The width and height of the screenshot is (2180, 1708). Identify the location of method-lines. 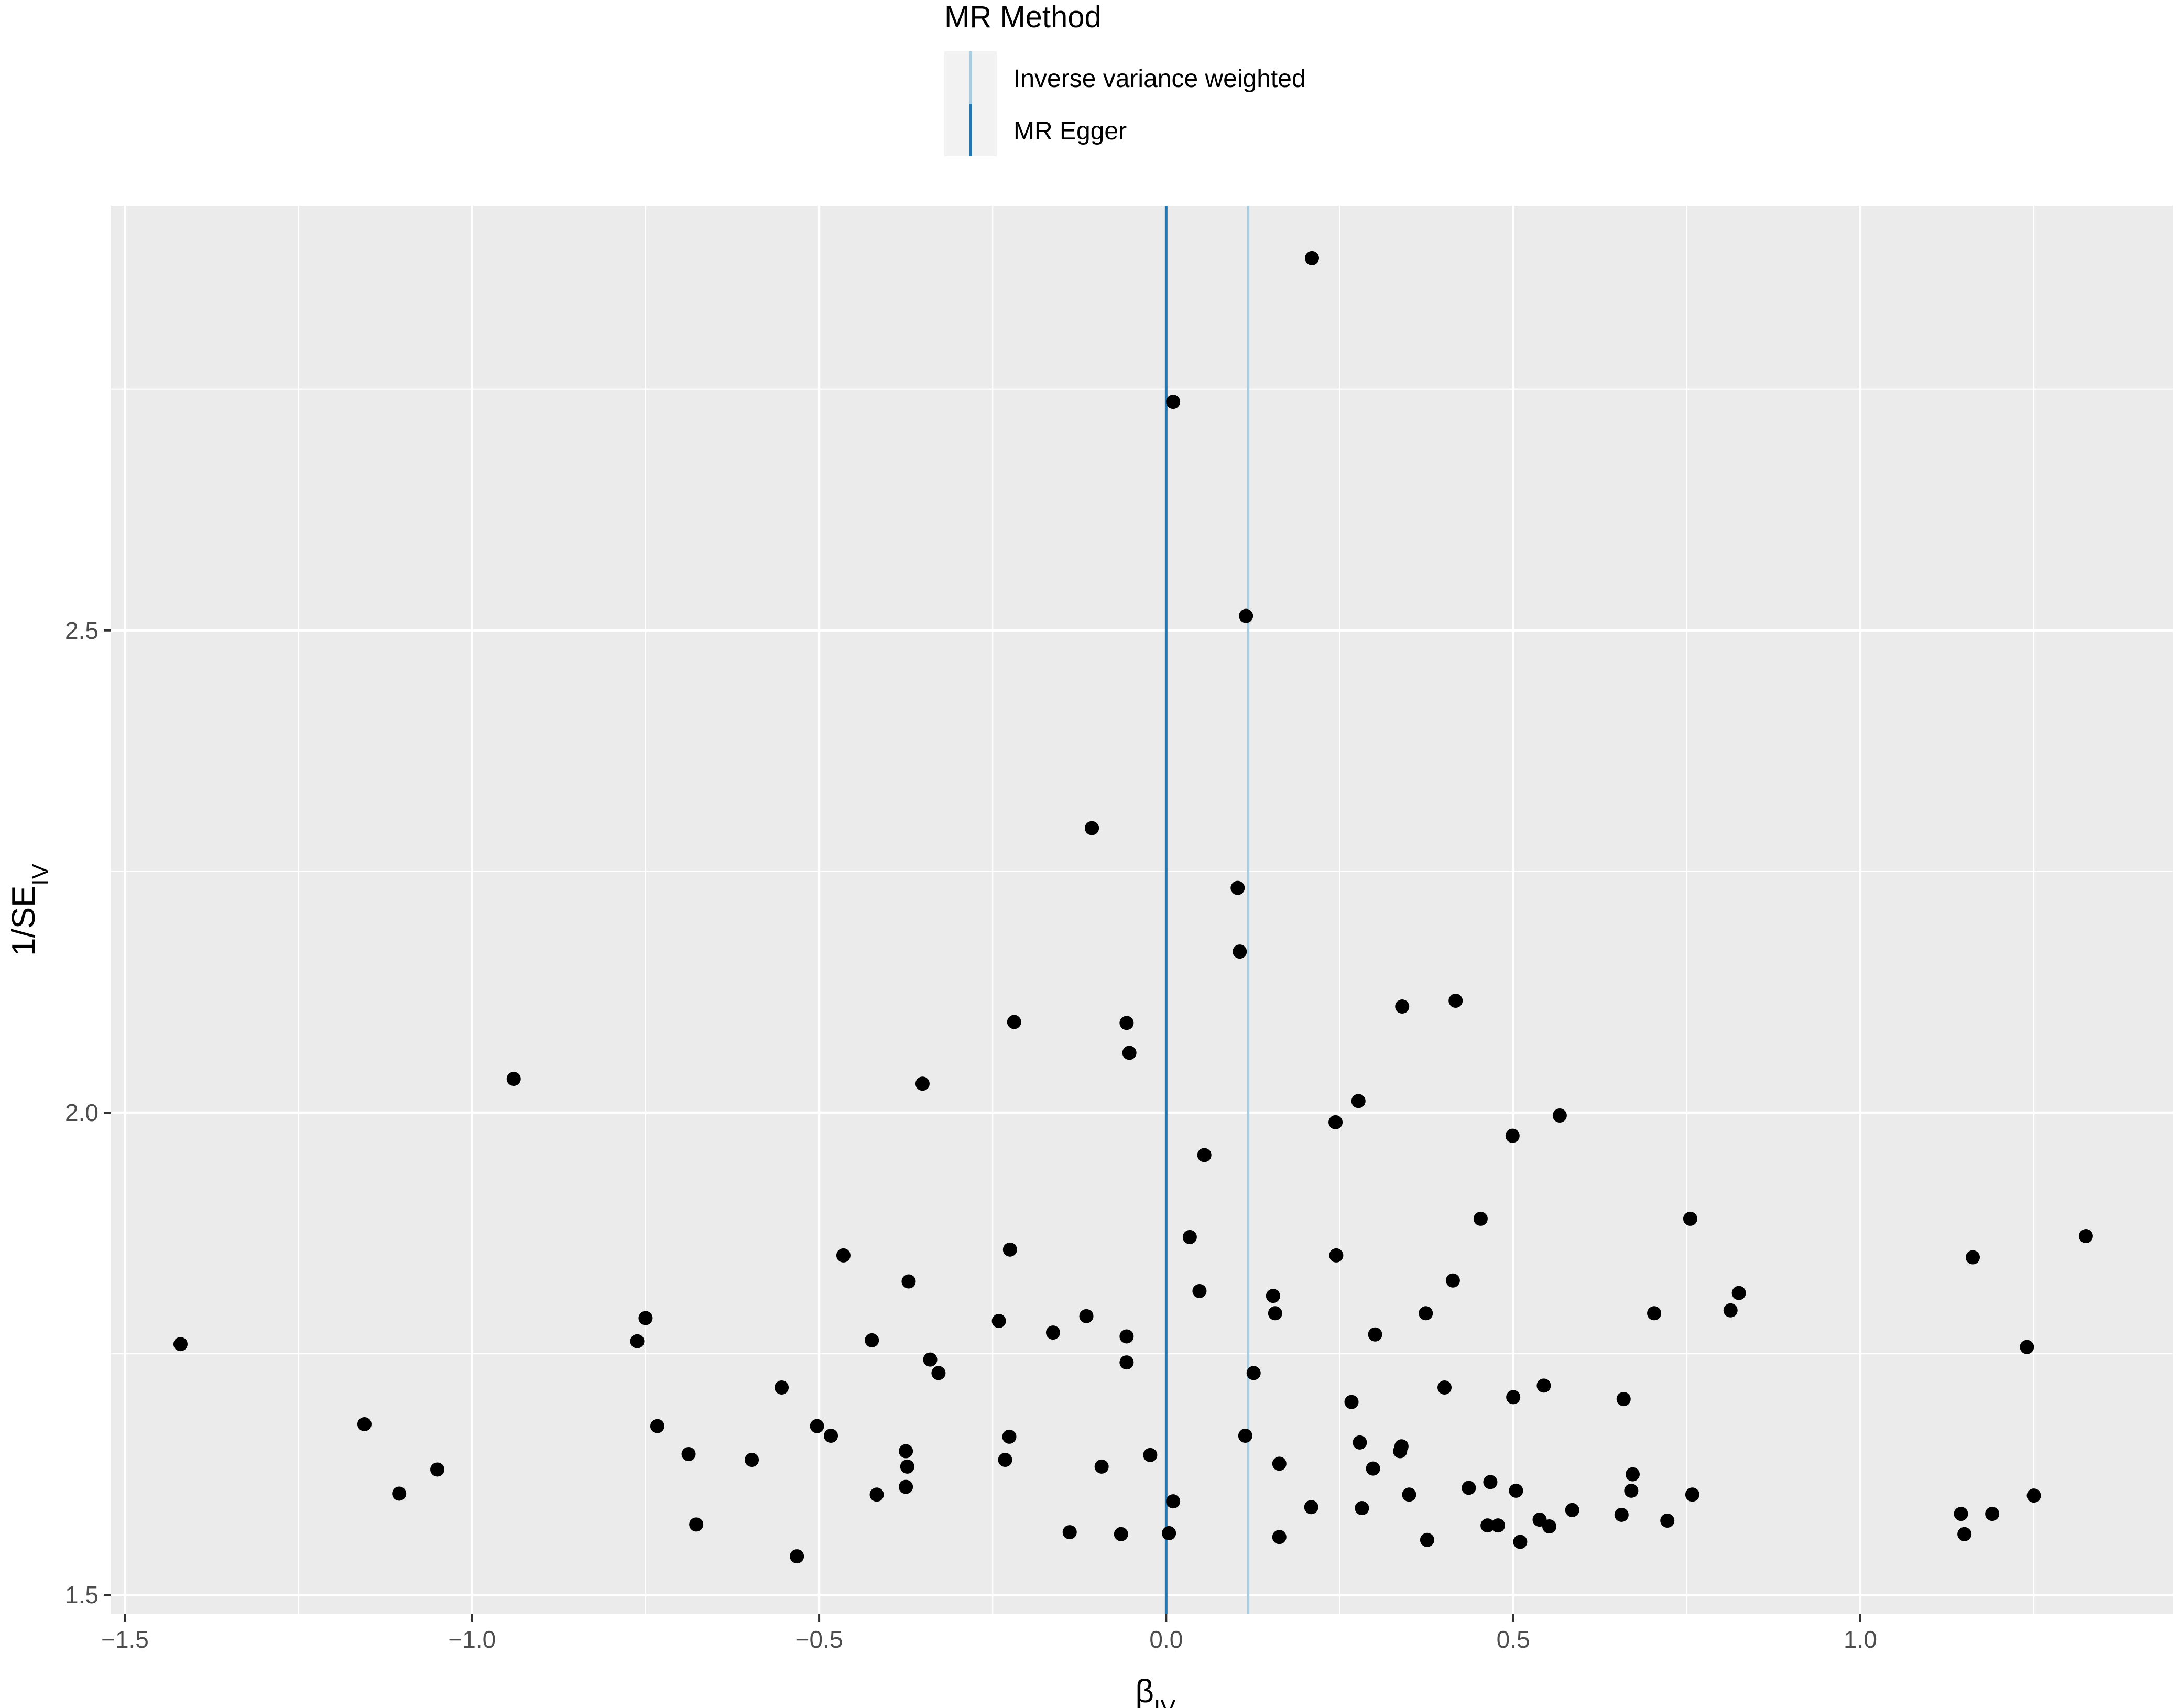
(1207, 910).